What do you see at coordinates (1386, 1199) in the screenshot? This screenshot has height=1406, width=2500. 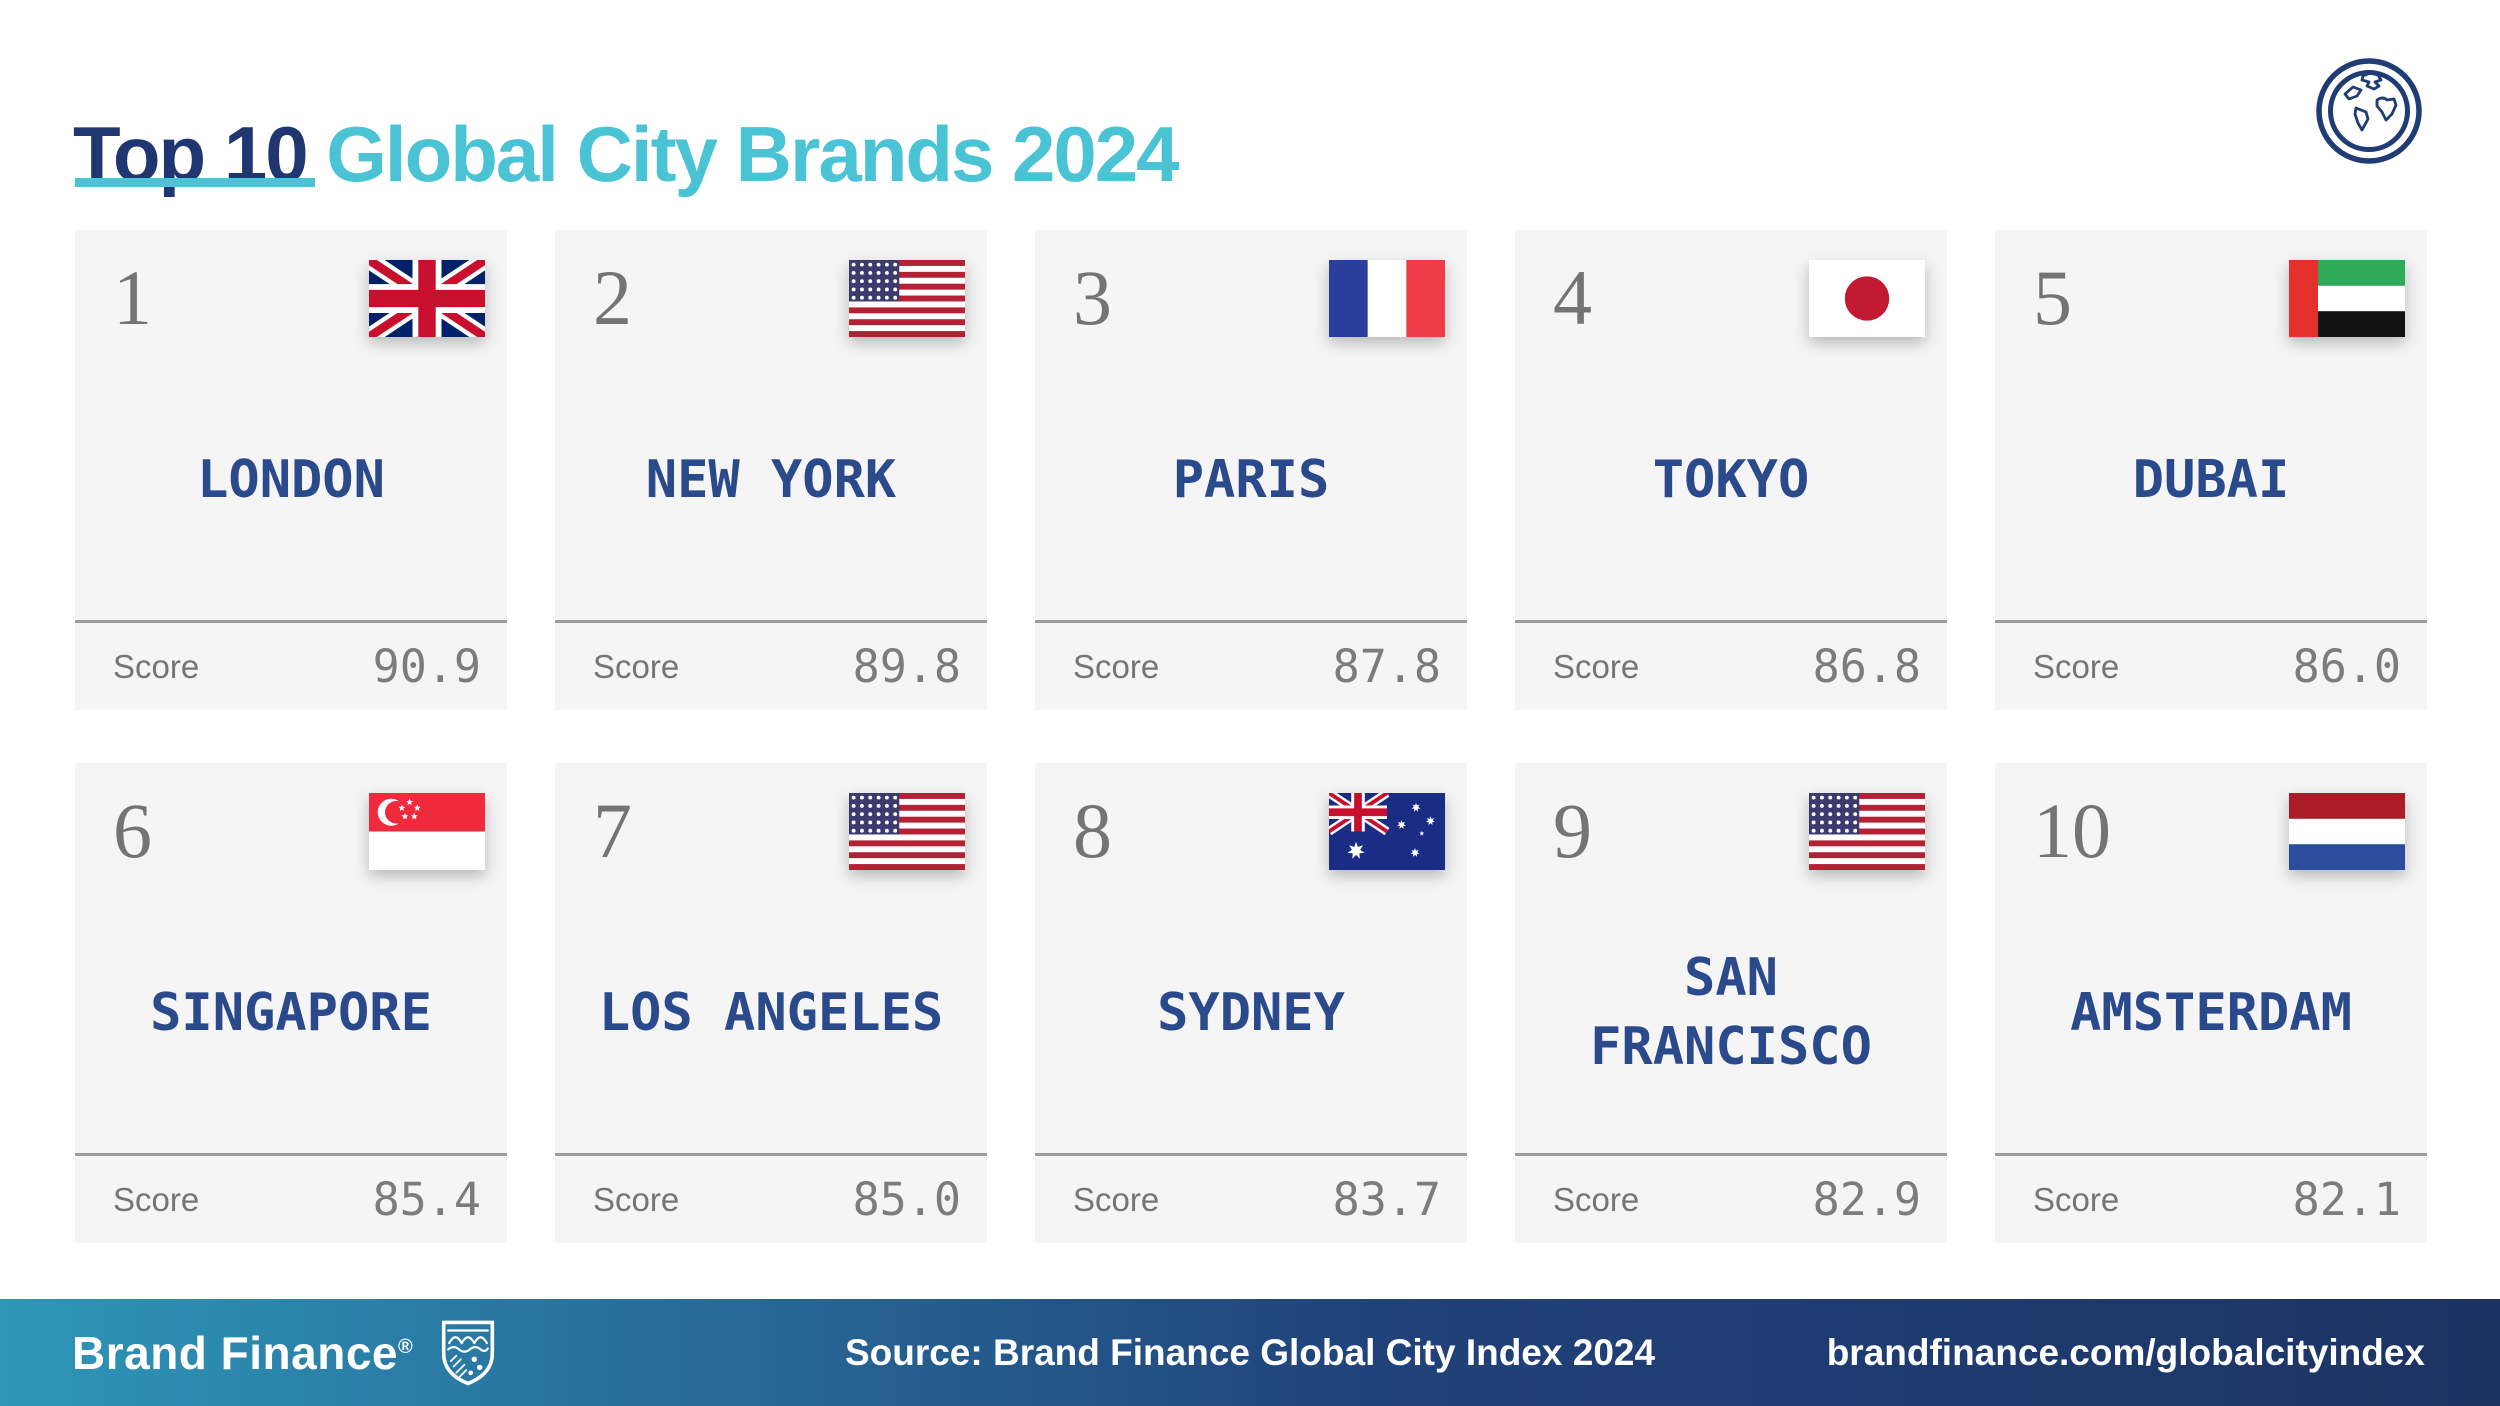 I see `score-value: 83.7` at bounding box center [1386, 1199].